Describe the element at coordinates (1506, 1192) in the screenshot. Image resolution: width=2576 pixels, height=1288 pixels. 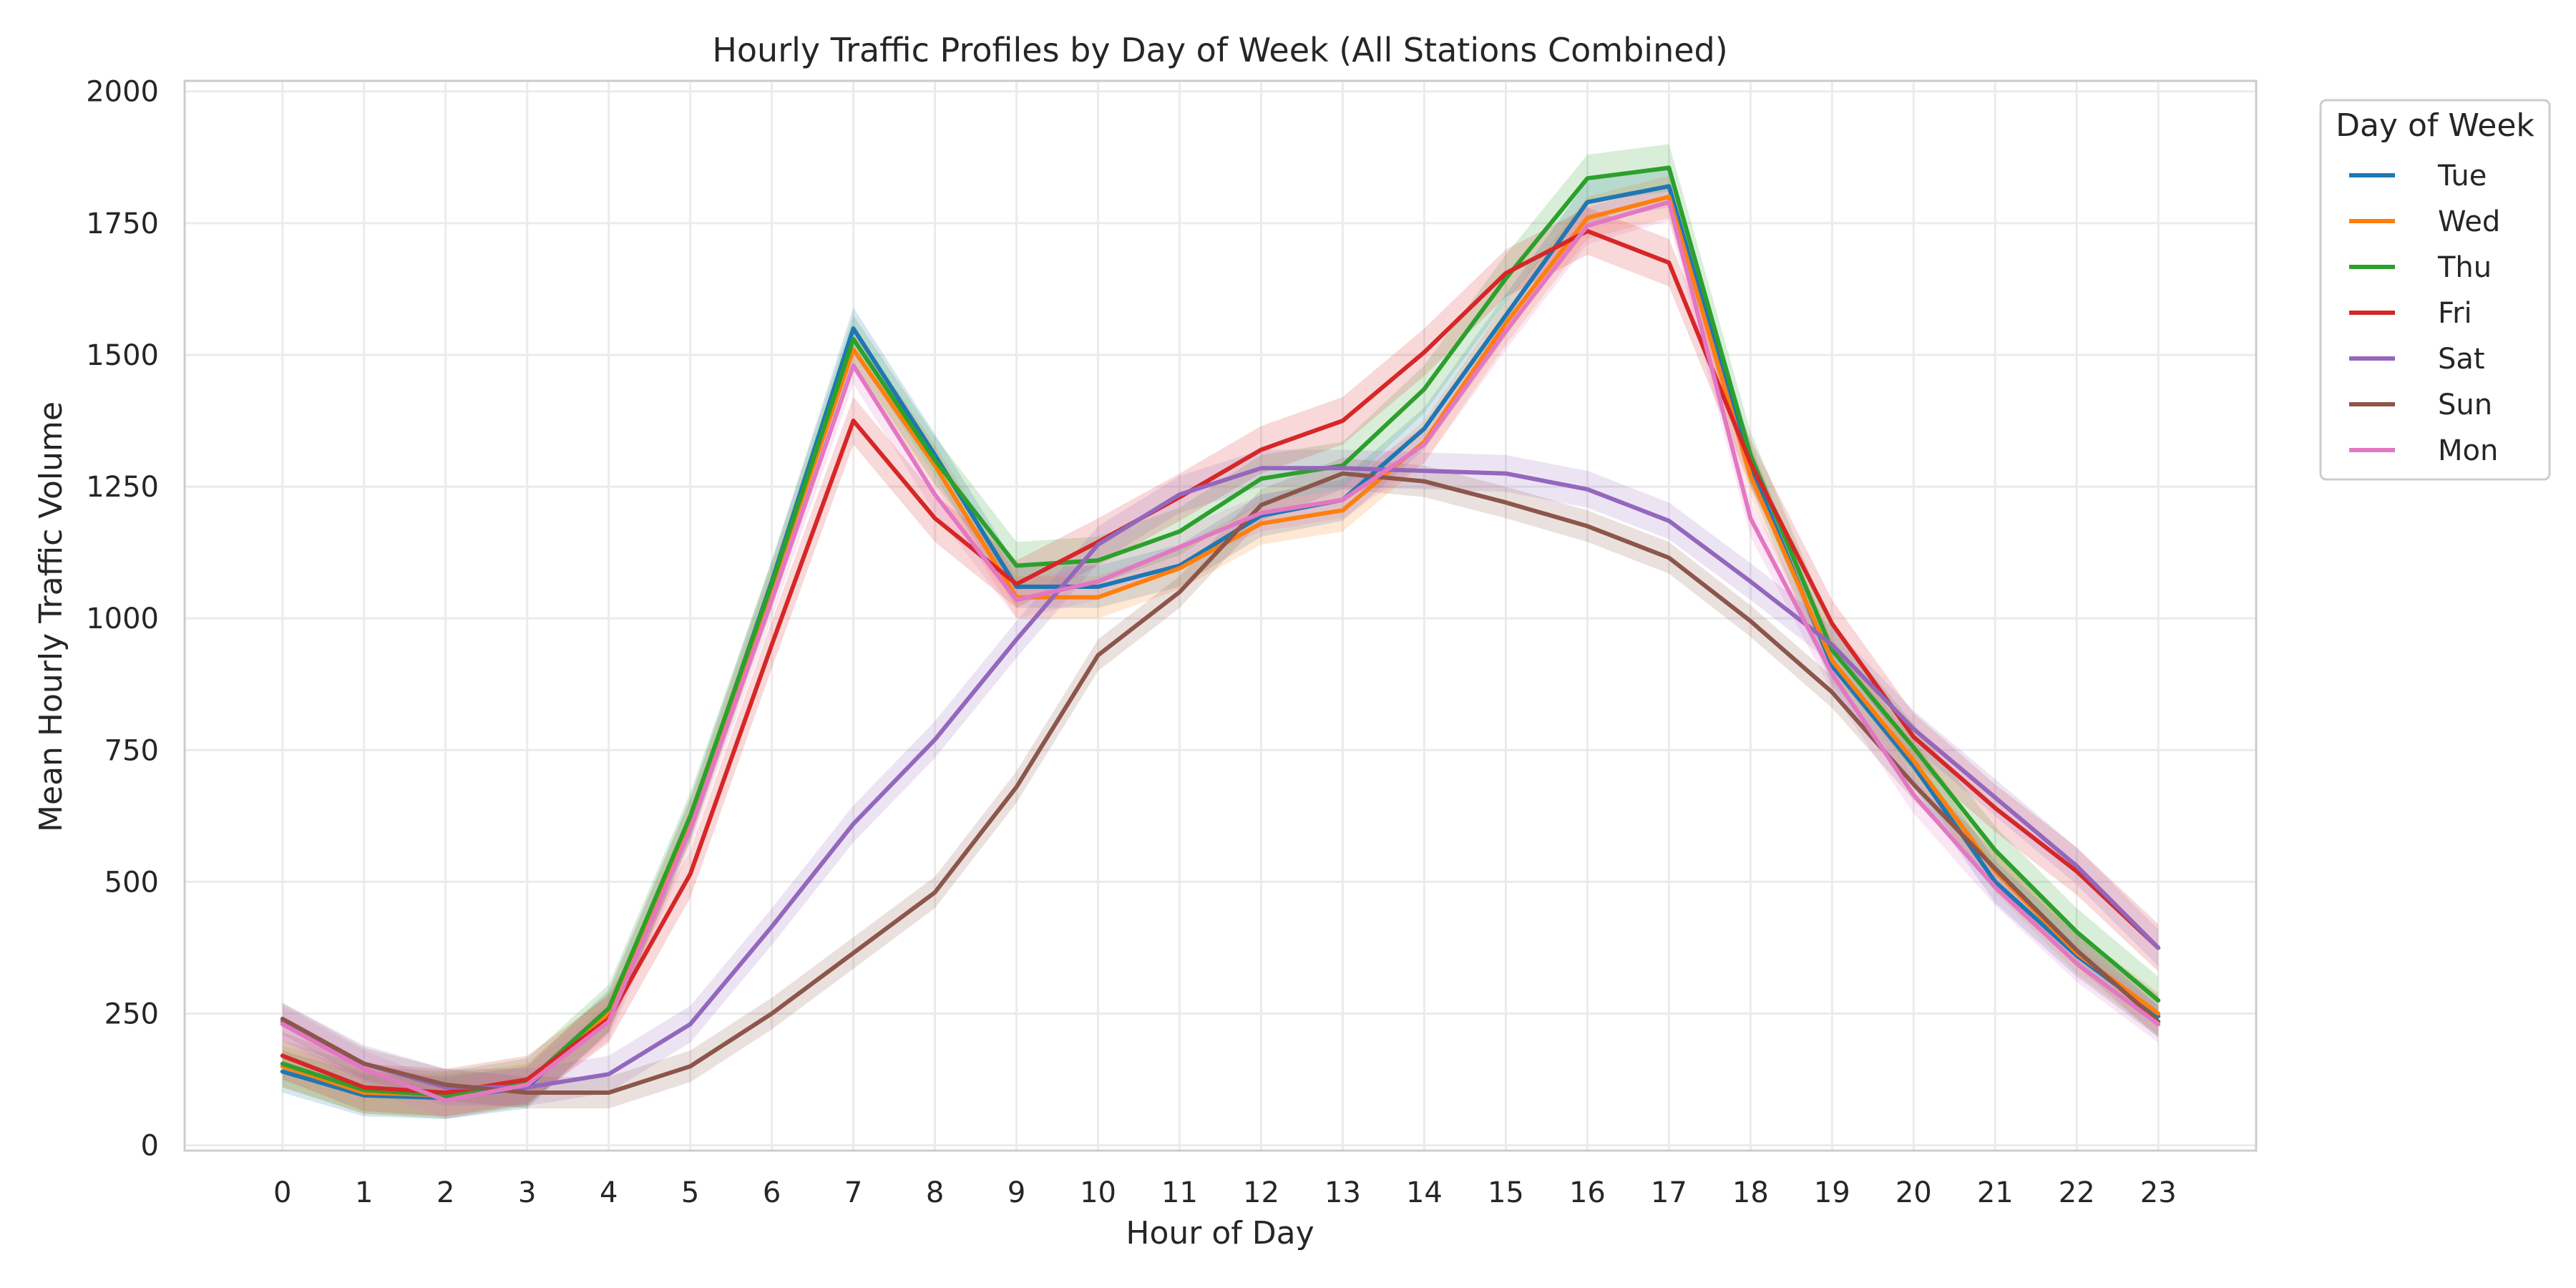
I see `x-tick-label: 15` at that location.